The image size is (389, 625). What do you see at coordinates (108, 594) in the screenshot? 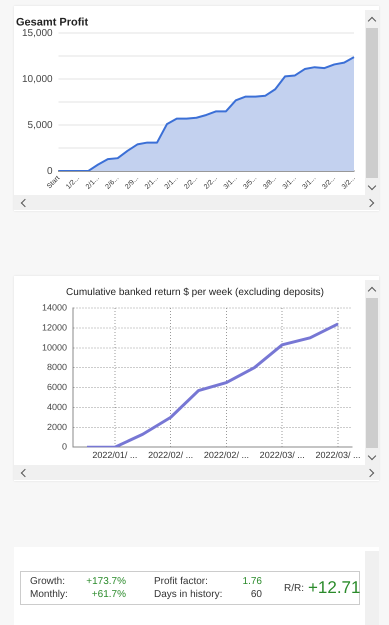
I see `text: +61.7%` at bounding box center [108, 594].